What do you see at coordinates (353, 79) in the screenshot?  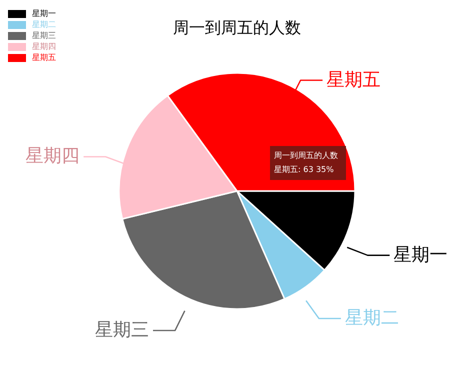 I see `slice-label: 星期五` at bounding box center [353, 79].